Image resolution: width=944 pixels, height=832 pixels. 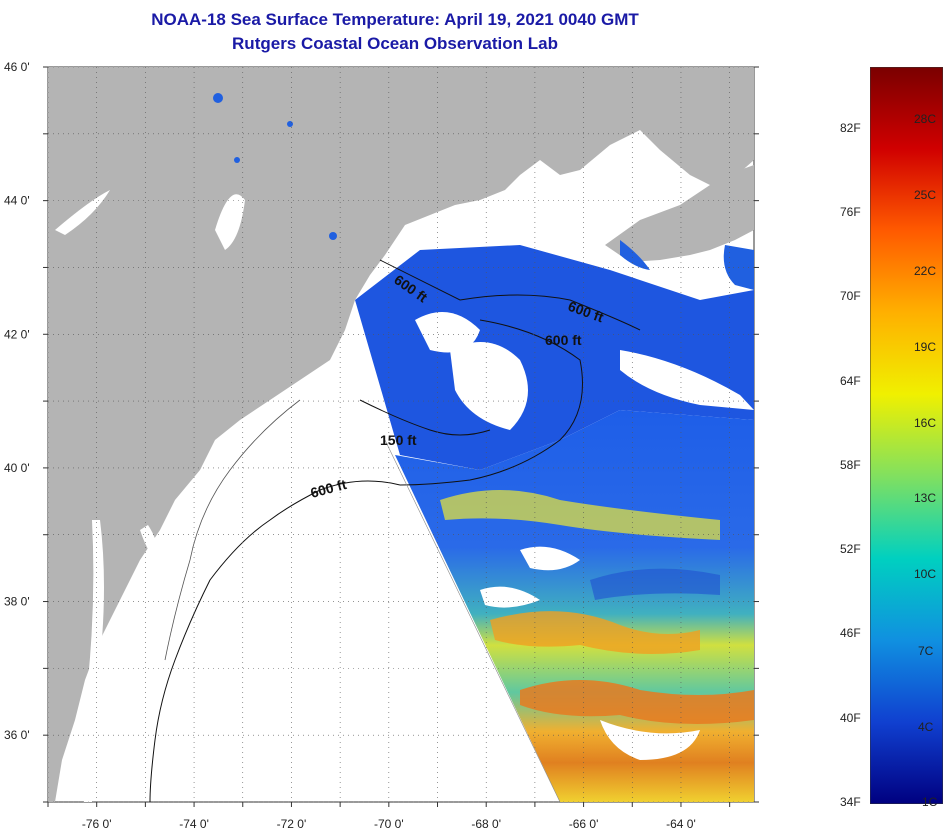 What do you see at coordinates (850, 128) in the screenshot?
I see `colorbar-label-f: 82F` at bounding box center [850, 128].